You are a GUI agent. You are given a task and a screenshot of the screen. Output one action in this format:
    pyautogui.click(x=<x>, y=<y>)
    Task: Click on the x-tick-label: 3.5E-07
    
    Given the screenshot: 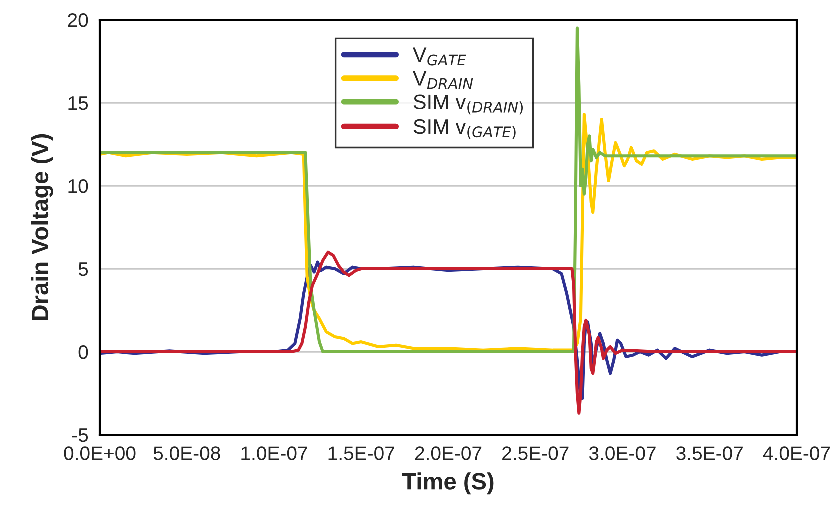 What is the action you would take?
    pyautogui.click(x=709, y=453)
    